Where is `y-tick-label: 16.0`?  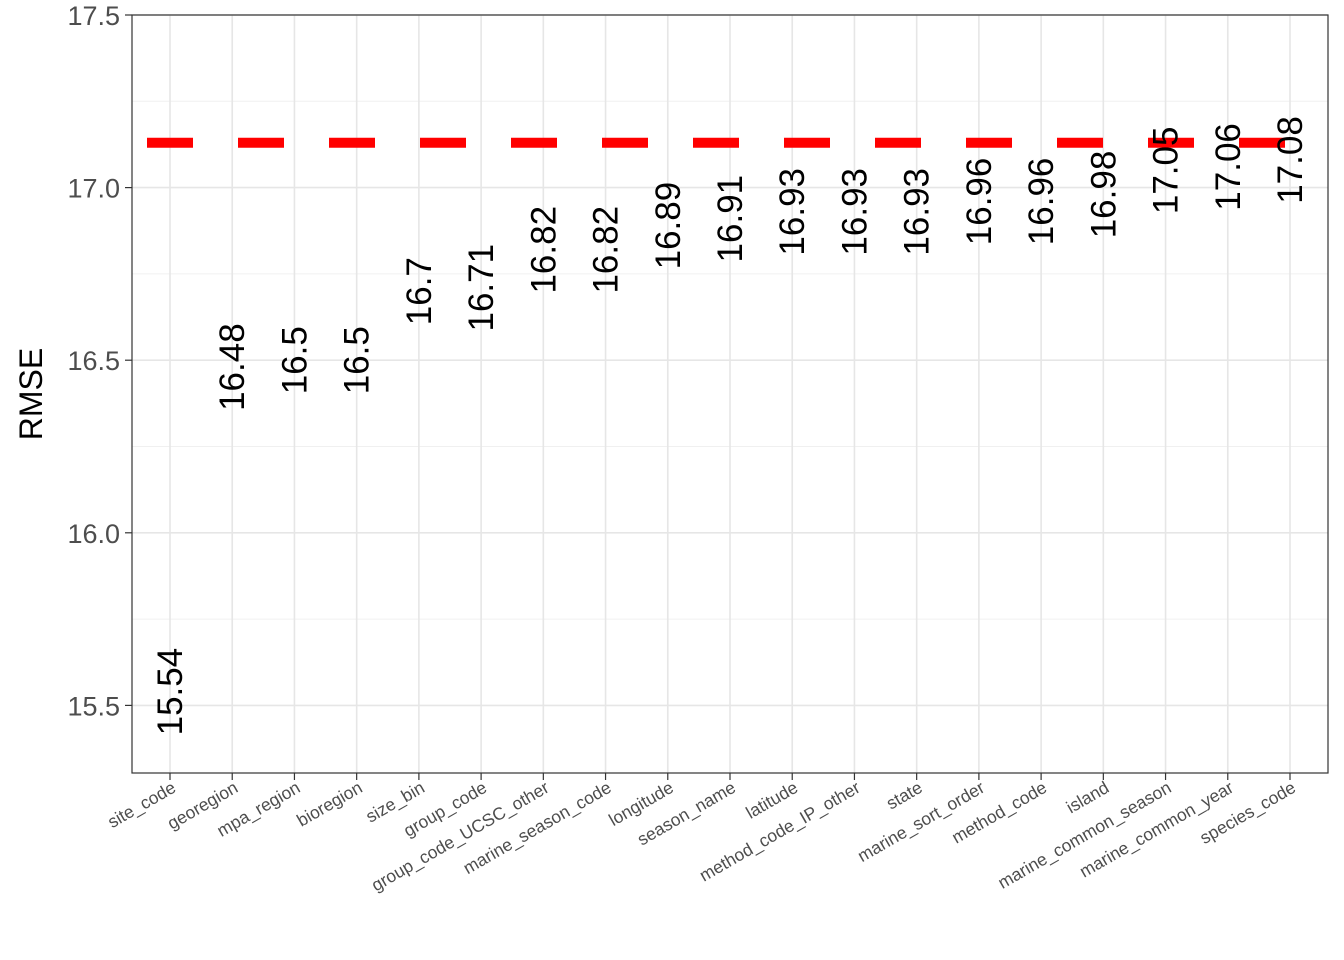 y-tick-label: 16.0 is located at coordinates (93, 534).